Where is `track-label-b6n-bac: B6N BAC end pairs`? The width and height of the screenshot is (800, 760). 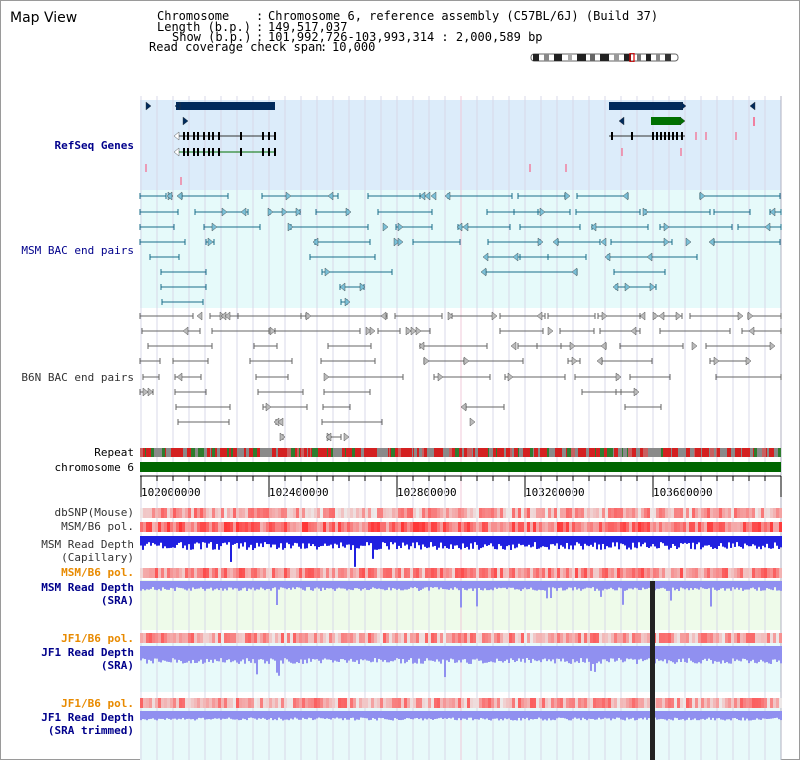 track-label-b6n-bac: B6N BAC end pairs is located at coordinates (77, 377).